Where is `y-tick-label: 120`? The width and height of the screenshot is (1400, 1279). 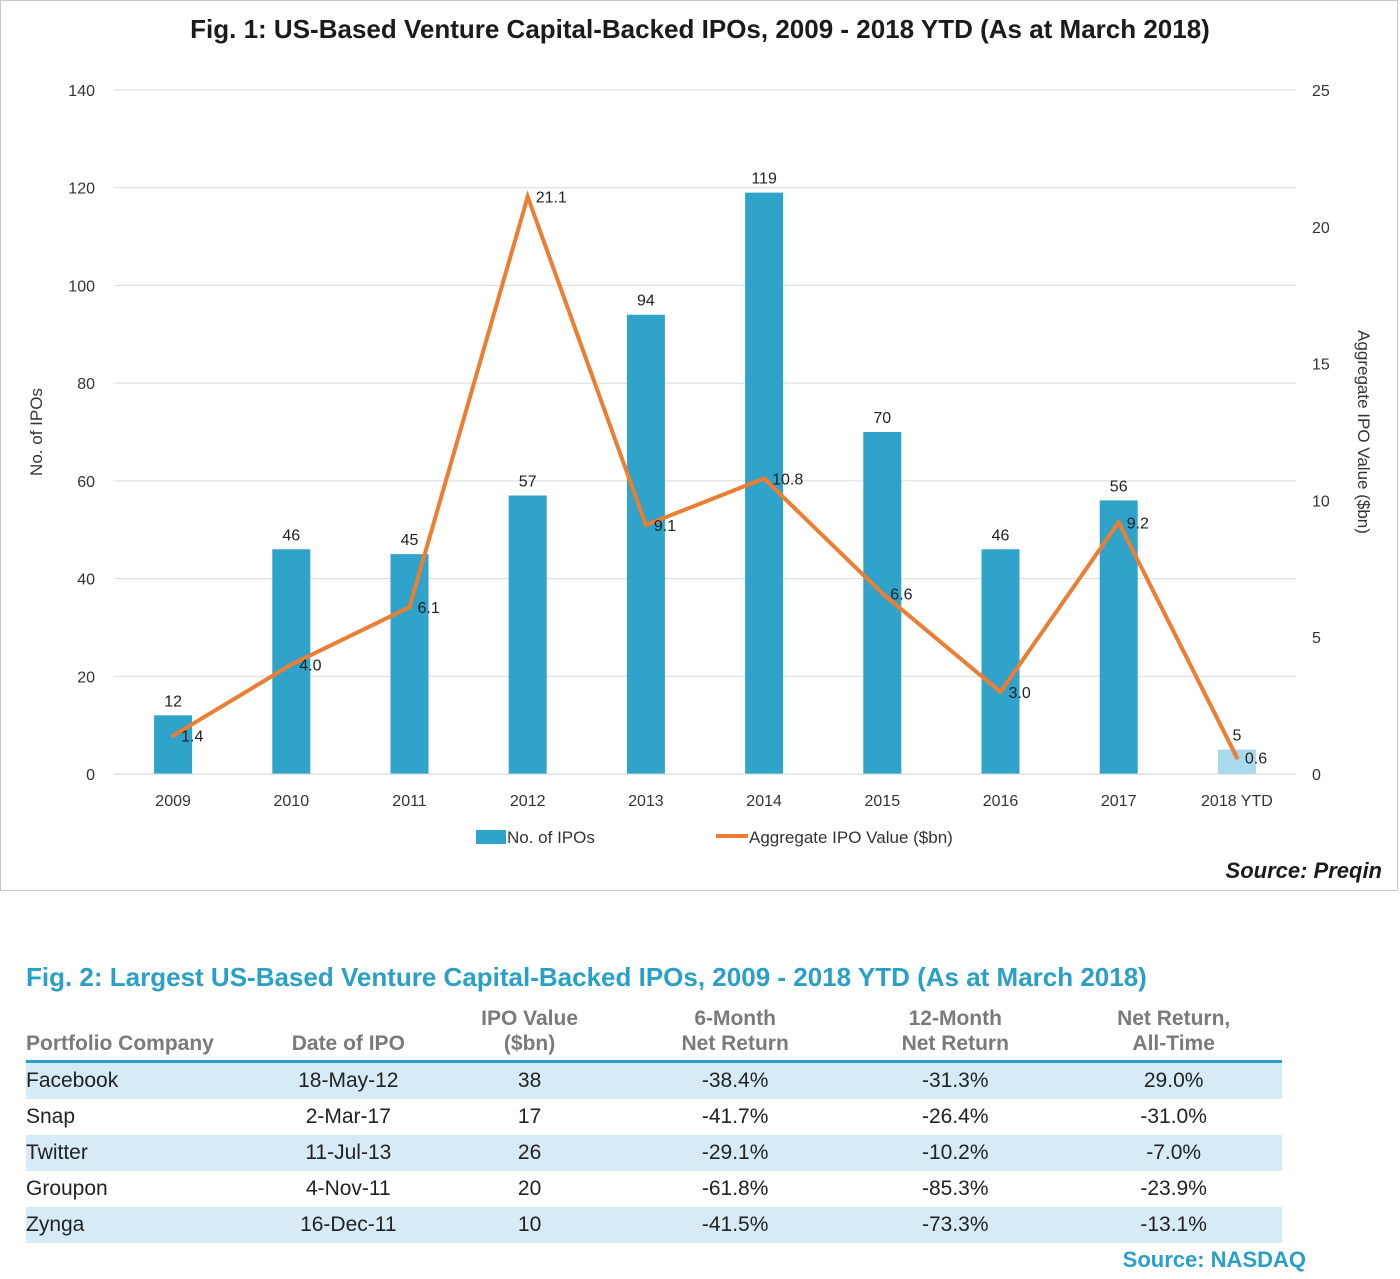 y-tick-label: 120 is located at coordinates (81, 189).